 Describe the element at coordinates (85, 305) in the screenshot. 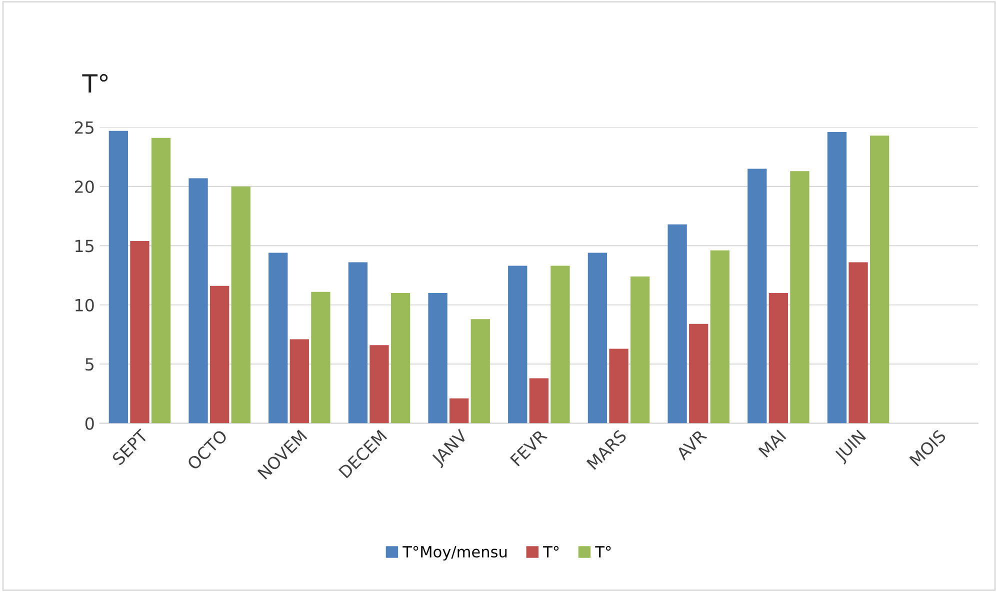

I see `y-tick-label: 10` at that location.